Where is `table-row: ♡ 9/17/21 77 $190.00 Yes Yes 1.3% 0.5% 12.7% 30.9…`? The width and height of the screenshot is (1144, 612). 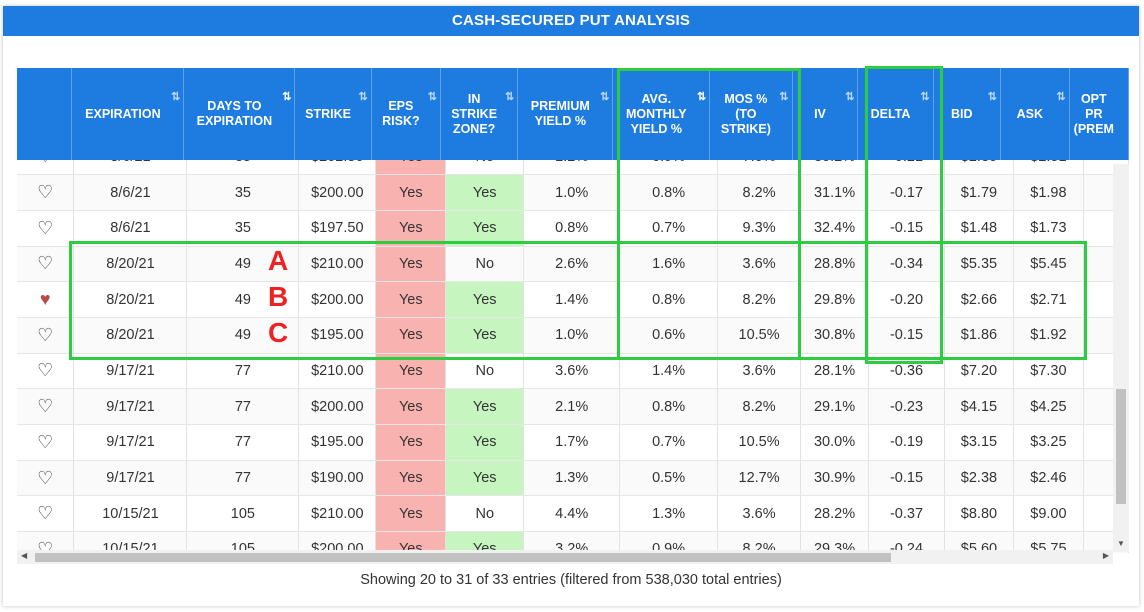 table-row: ♡ 9/17/21 77 $190.00 Yes Yes 1.3% 0.5% 12.7% 30.9… is located at coordinates (573, 478).